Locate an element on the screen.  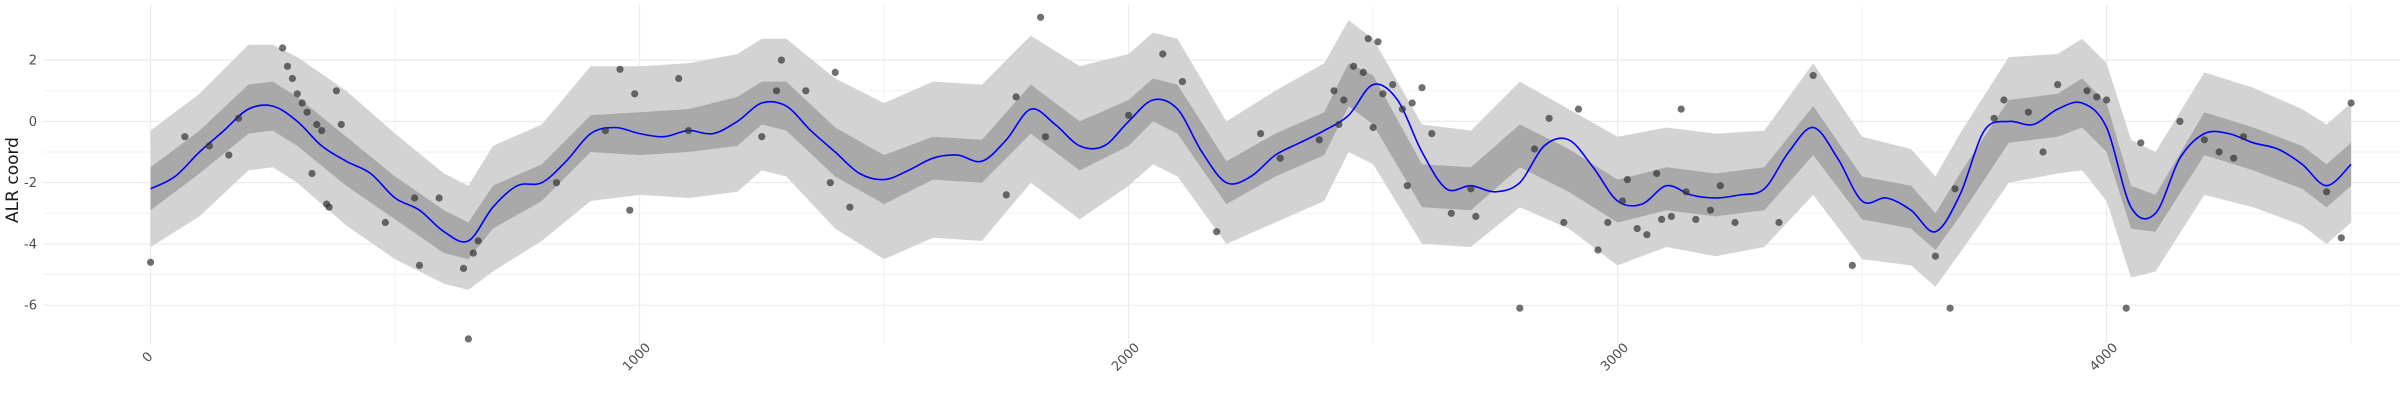
x-tick-label: 1000 is located at coordinates (637, 358).